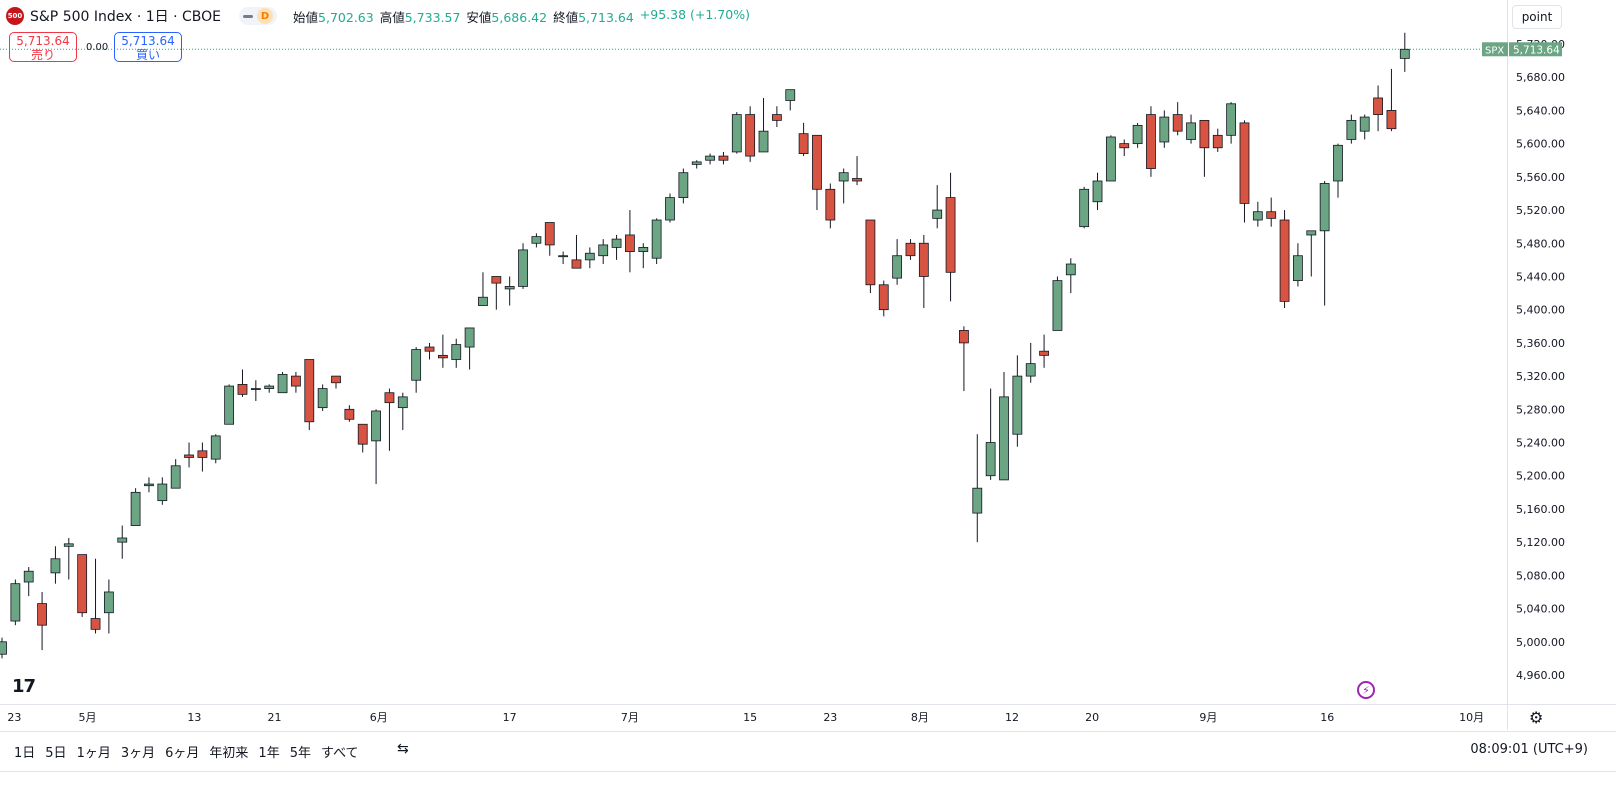  What do you see at coordinates (93, 753) in the screenshot?
I see `range-1m: 1ヶ月` at bounding box center [93, 753].